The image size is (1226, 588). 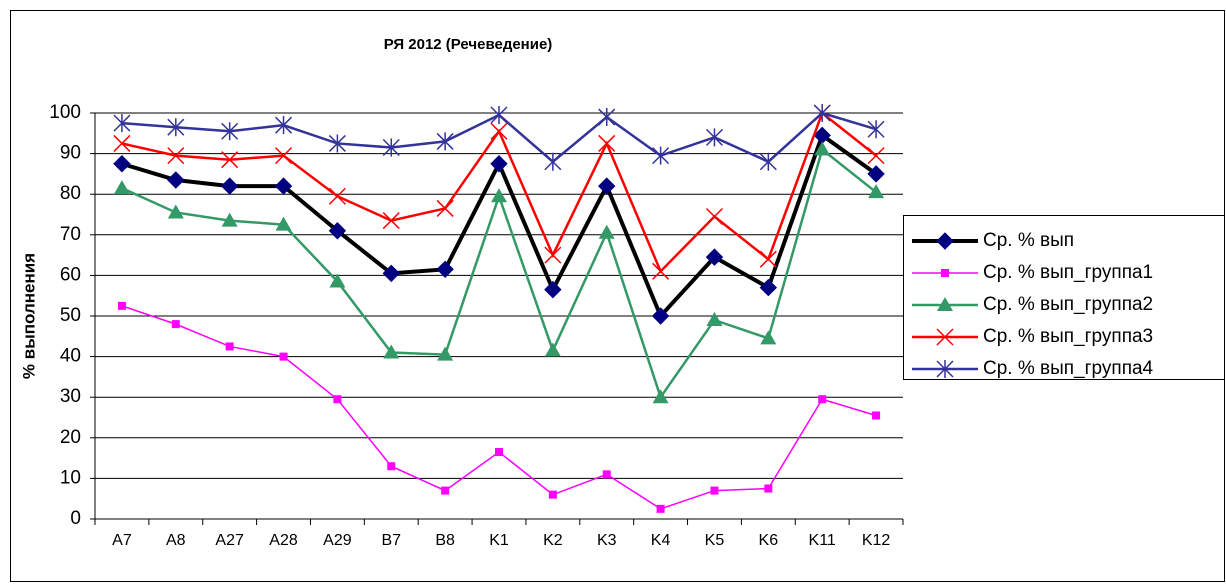 I want to click on legend-label: Ср. % вып, so click(x=1028, y=240).